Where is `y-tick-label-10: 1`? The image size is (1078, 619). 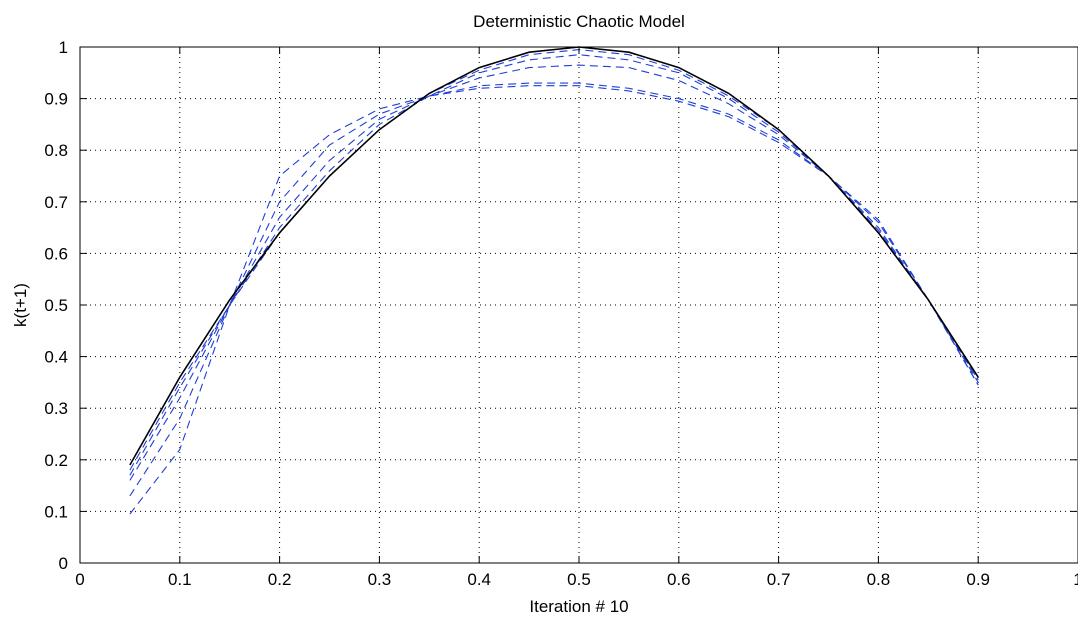
y-tick-label-10: 1 is located at coordinates (63, 47).